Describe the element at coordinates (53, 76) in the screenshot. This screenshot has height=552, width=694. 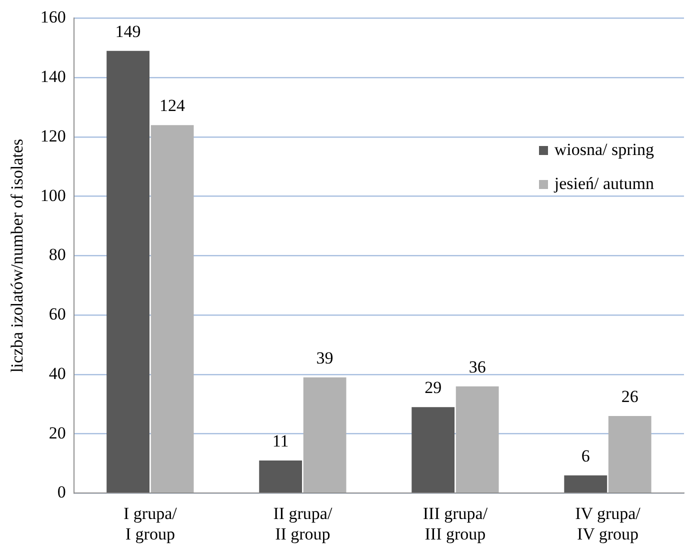
I see `y-tick-label: 140` at that location.